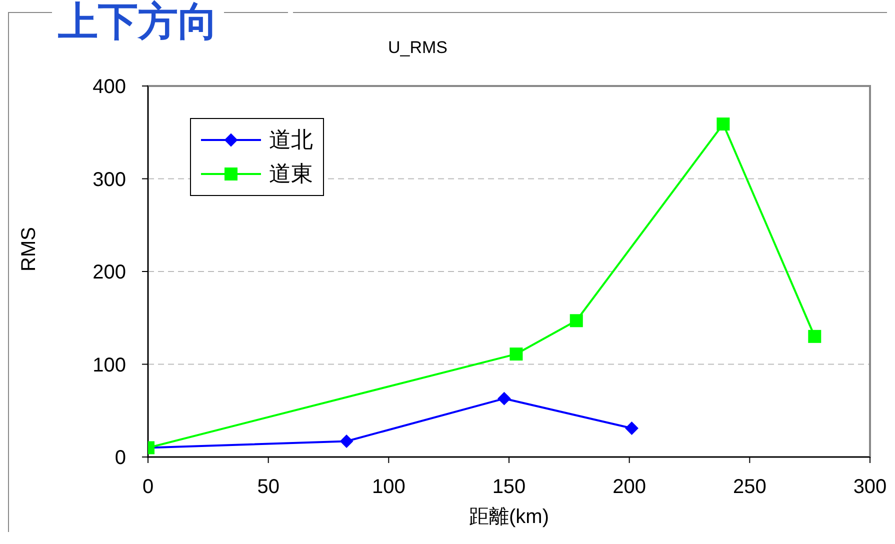 The width and height of the screenshot is (895, 544). What do you see at coordinates (109, 273) in the screenshot?
I see `y-tick-label: 200` at bounding box center [109, 273].